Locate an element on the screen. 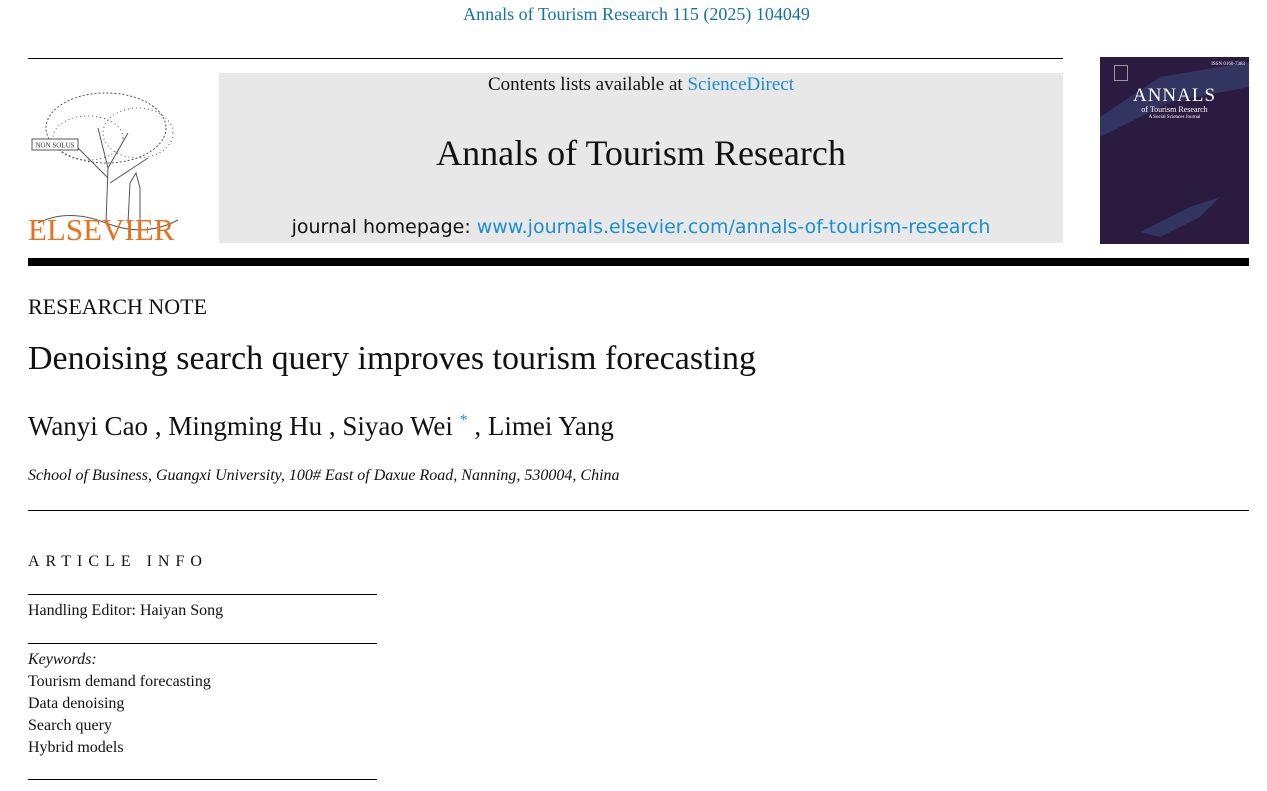  author: Siyao Wei is located at coordinates (397, 426).